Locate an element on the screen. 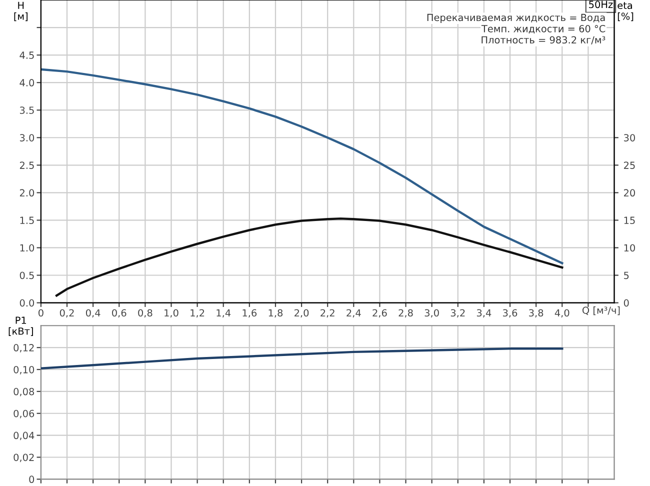 The height and width of the screenshot is (486, 650). x-tick-label: 1,2 is located at coordinates (197, 313).